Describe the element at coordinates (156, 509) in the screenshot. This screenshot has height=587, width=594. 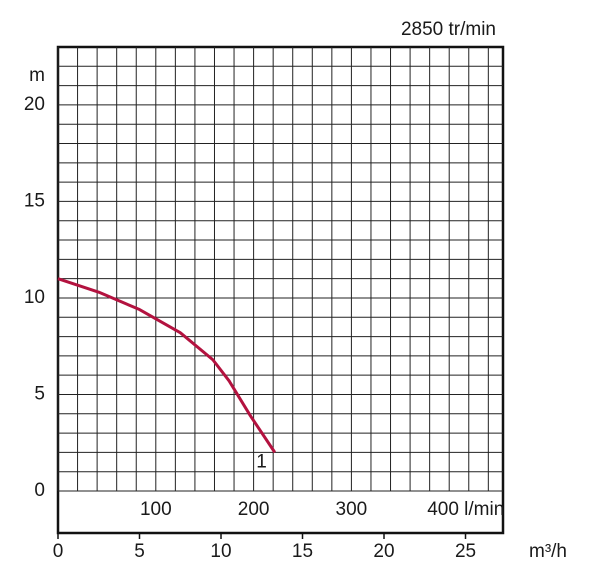
I see `x2-tick-label: 100` at that location.